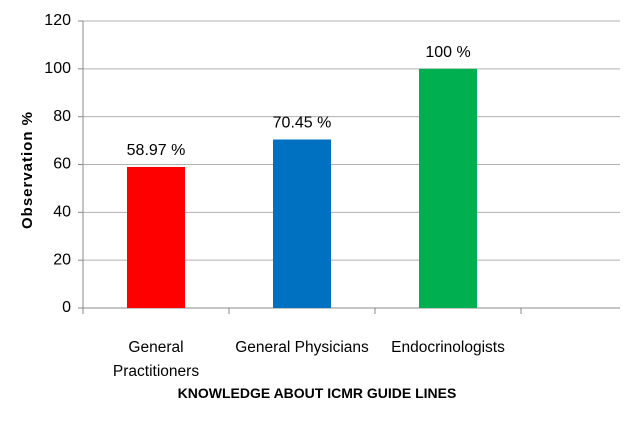 Image resolution: width=634 pixels, height=432 pixels. Describe the element at coordinates (156, 150) in the screenshot. I see `data-label: 58.97 %` at that location.